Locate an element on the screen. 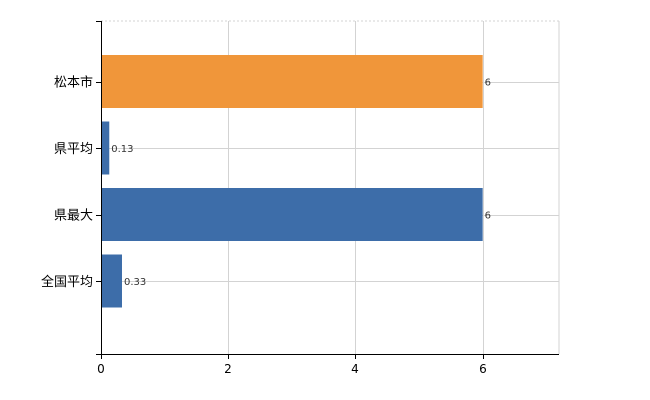  data-label: 0.33 is located at coordinates (135, 282).